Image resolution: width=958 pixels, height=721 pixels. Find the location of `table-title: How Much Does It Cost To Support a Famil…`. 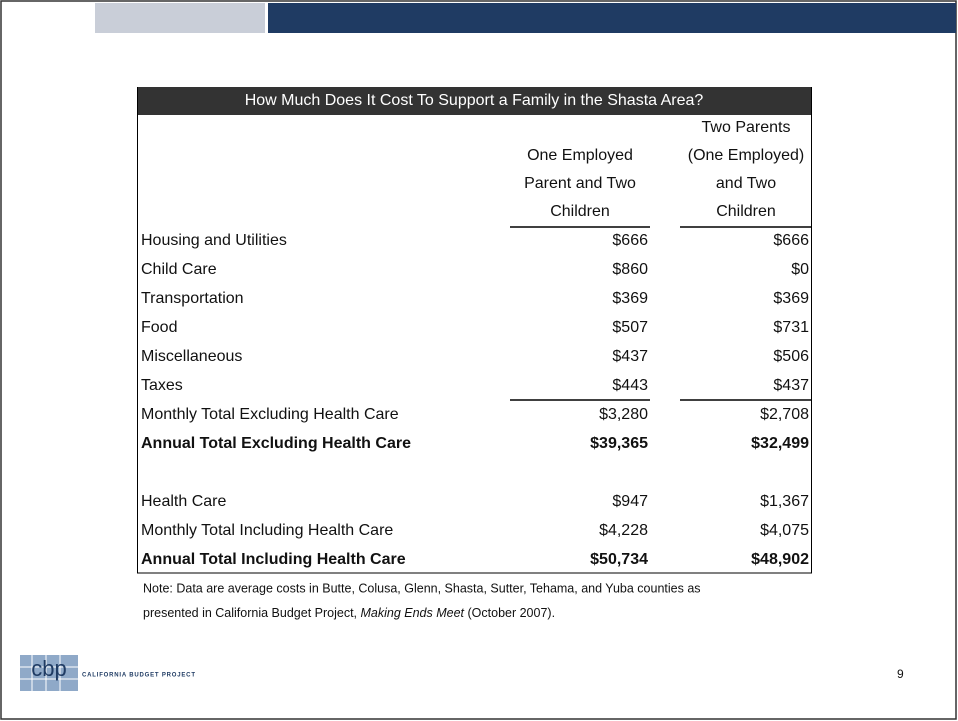

table-title: How Much Does It Cost To Support a Famil… is located at coordinates (474, 100).